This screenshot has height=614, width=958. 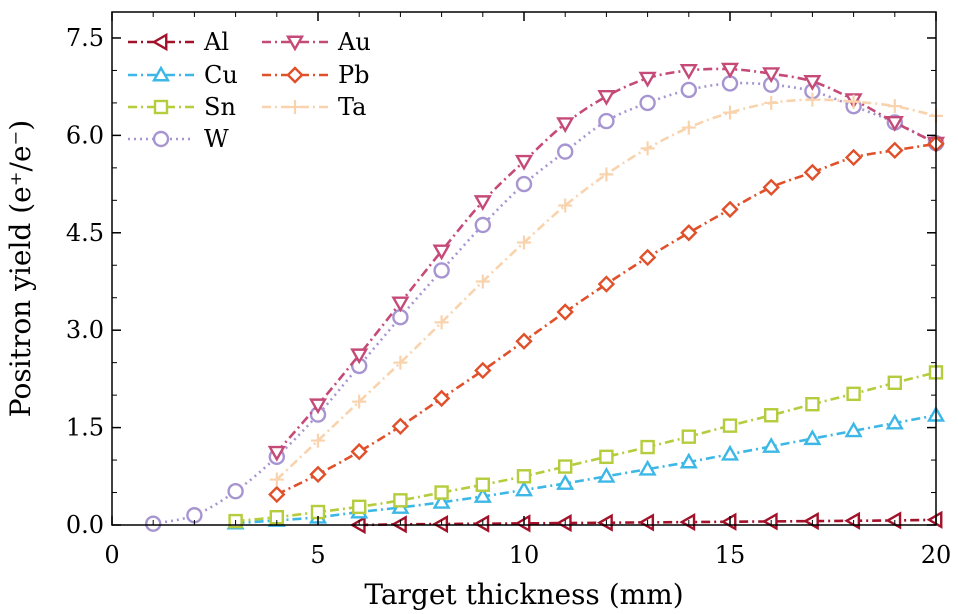 I want to click on x-tick-label: 15, so click(x=730, y=555).